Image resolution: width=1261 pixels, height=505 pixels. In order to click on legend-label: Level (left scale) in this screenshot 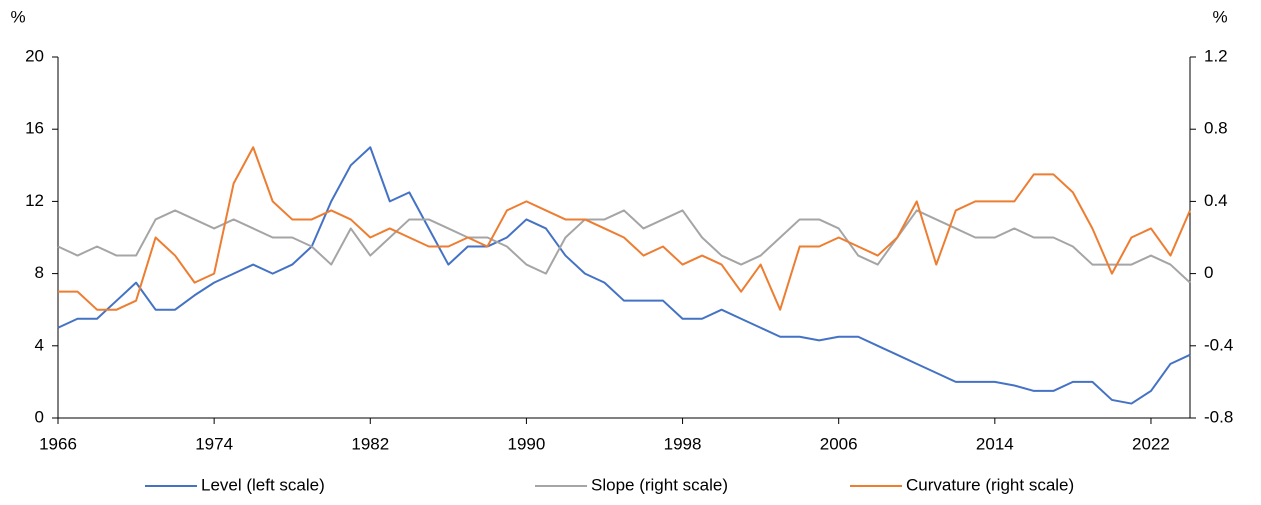, I will do `click(263, 484)`.